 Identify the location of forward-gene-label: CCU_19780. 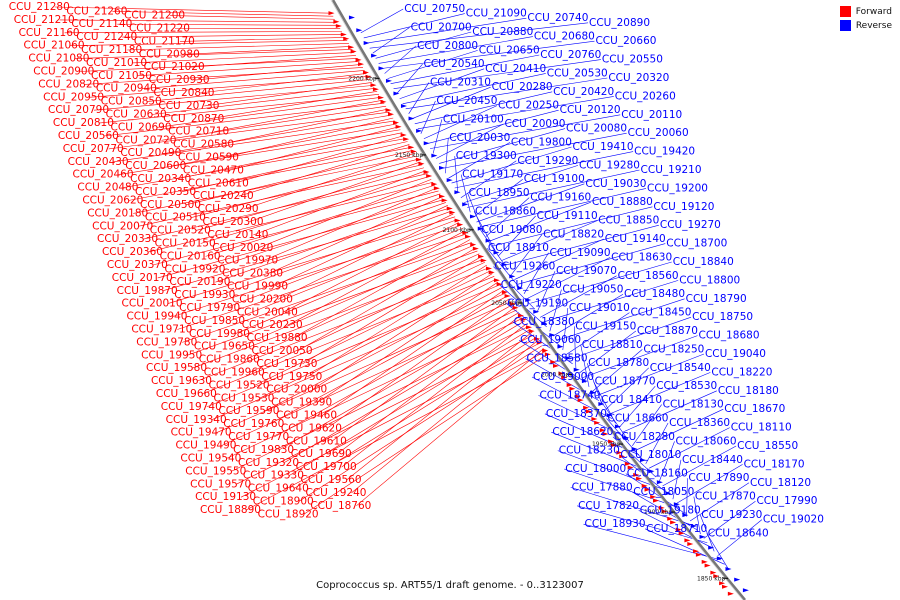
(166, 342).